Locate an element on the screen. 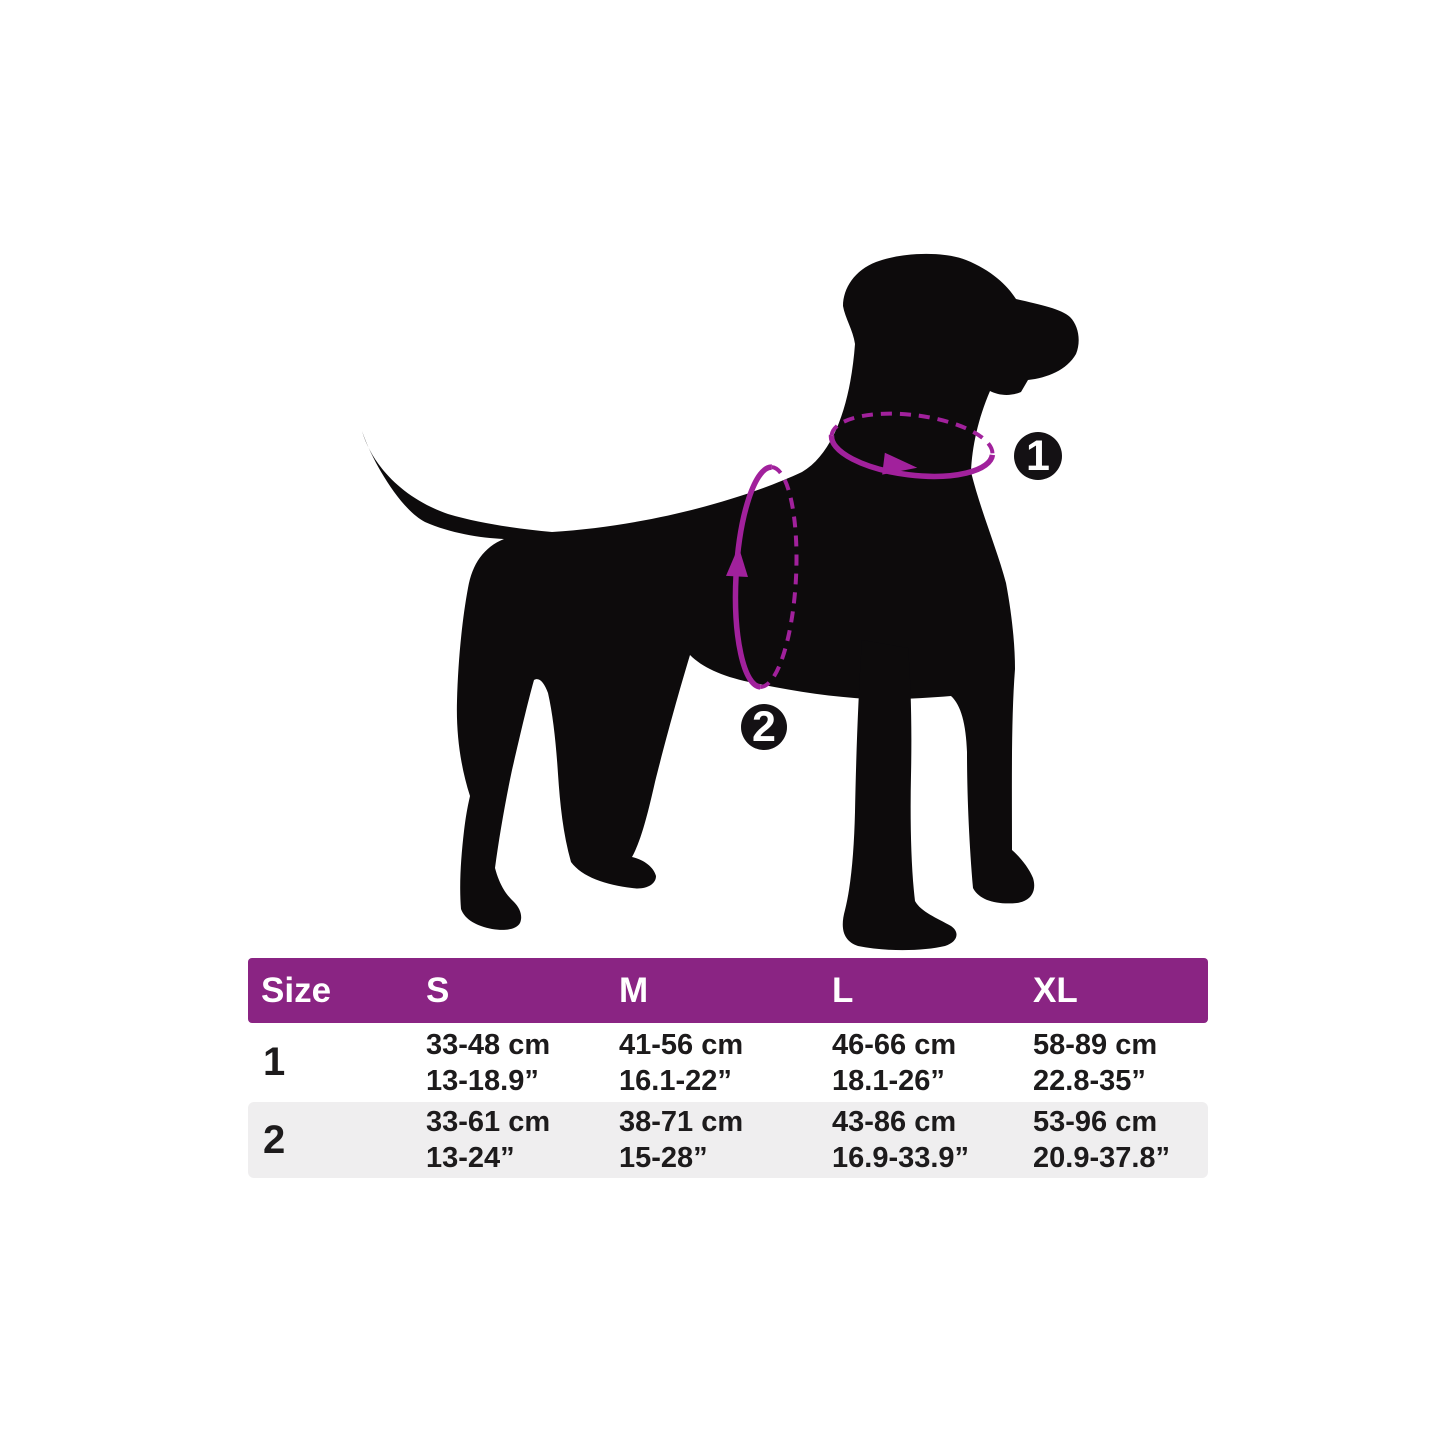 The width and height of the screenshot is (1445, 1445). value-cm: 38-71 cm is located at coordinates (681, 1122).